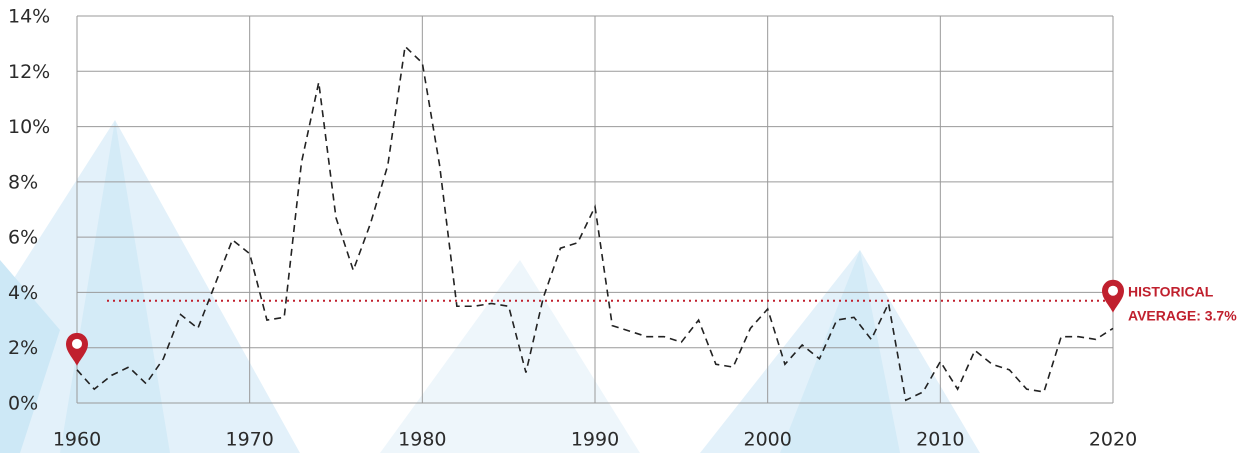  I want to click on y-tick-label: 12%, so click(29, 72).